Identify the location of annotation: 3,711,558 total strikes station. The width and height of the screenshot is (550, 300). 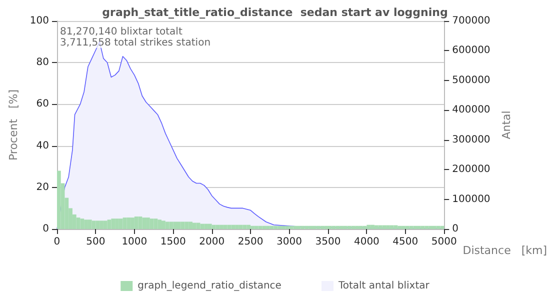
(135, 43).